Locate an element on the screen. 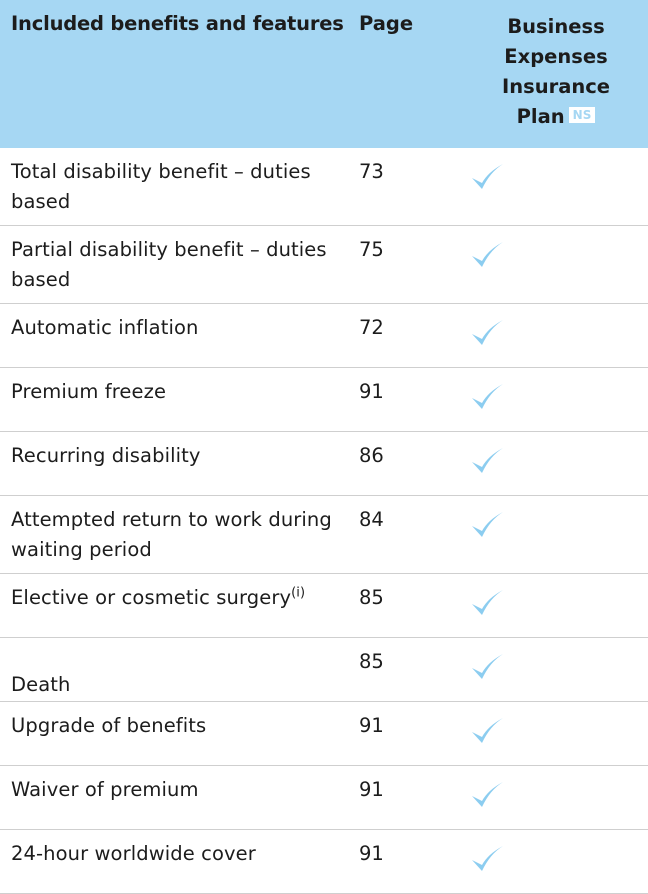 This screenshot has width=648, height=894. benefit-name: Elective or cosmetic surgery(i) is located at coordinates (178, 598).